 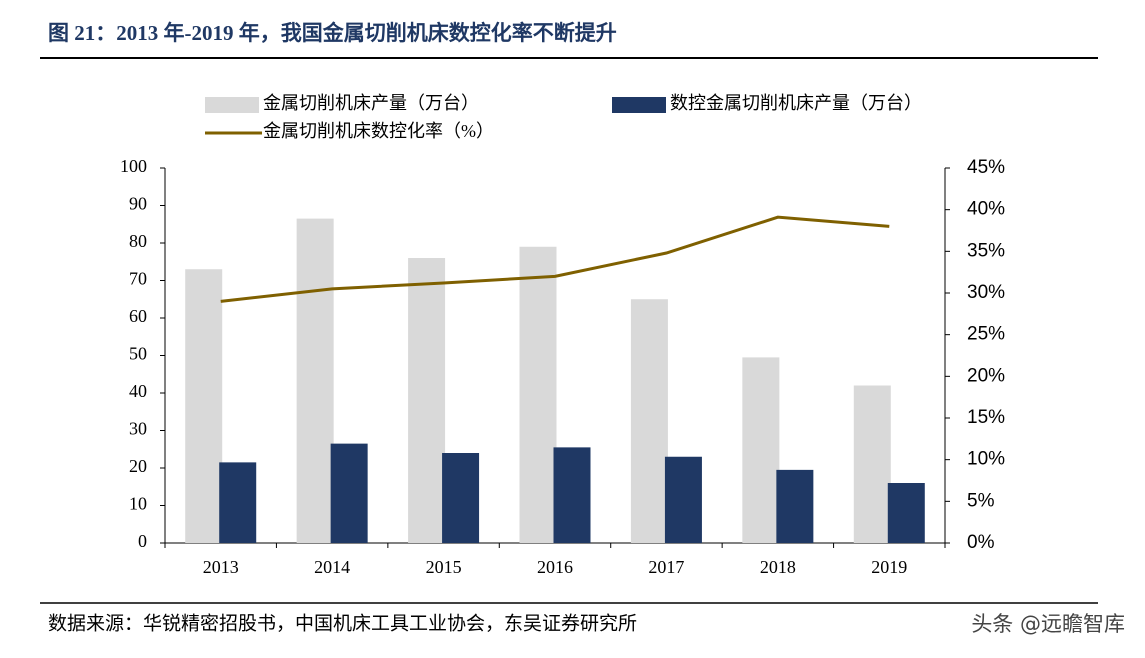 What do you see at coordinates (986, 334) in the screenshot?
I see `y2-tick-label: 25%` at bounding box center [986, 334].